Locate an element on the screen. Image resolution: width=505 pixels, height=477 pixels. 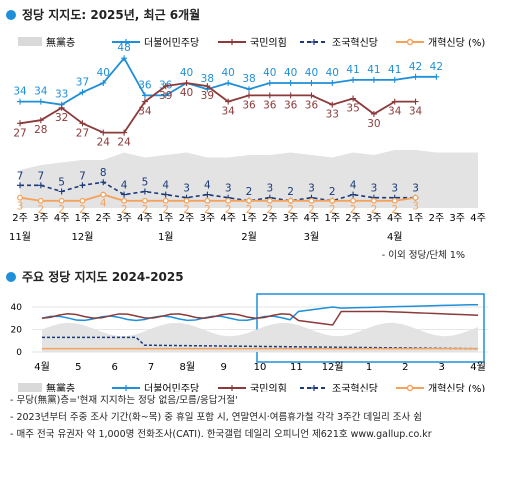
data-label: 27 is located at coordinates (19, 133).